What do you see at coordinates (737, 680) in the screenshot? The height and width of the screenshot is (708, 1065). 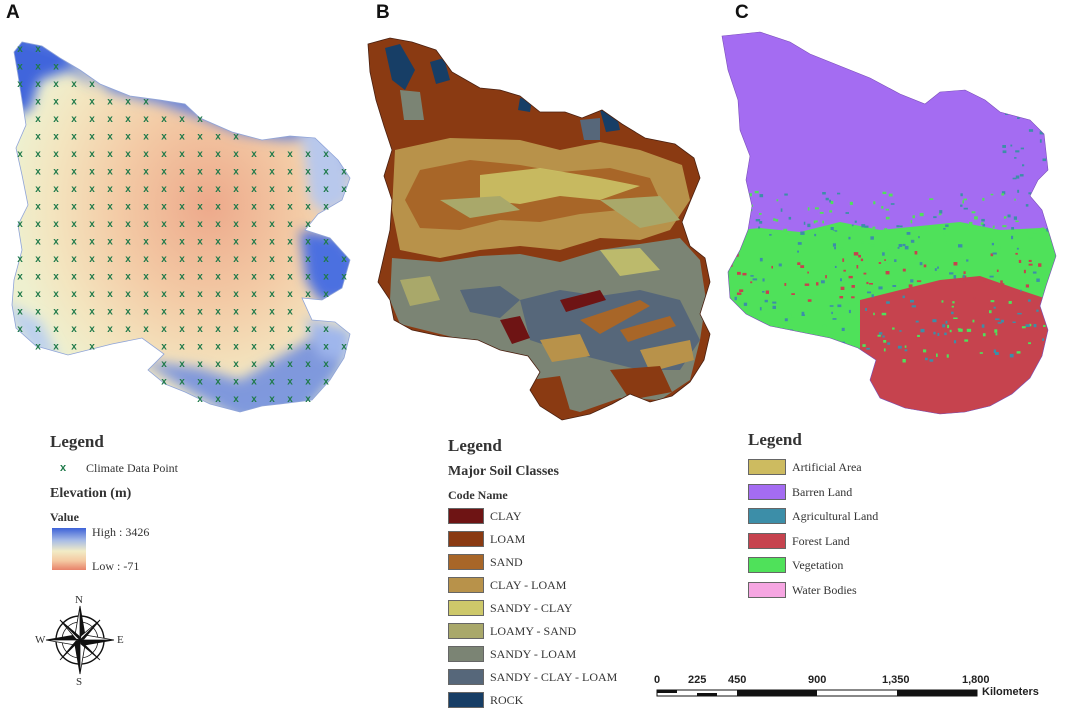 I see `scale-tick-label: 450` at bounding box center [737, 680].